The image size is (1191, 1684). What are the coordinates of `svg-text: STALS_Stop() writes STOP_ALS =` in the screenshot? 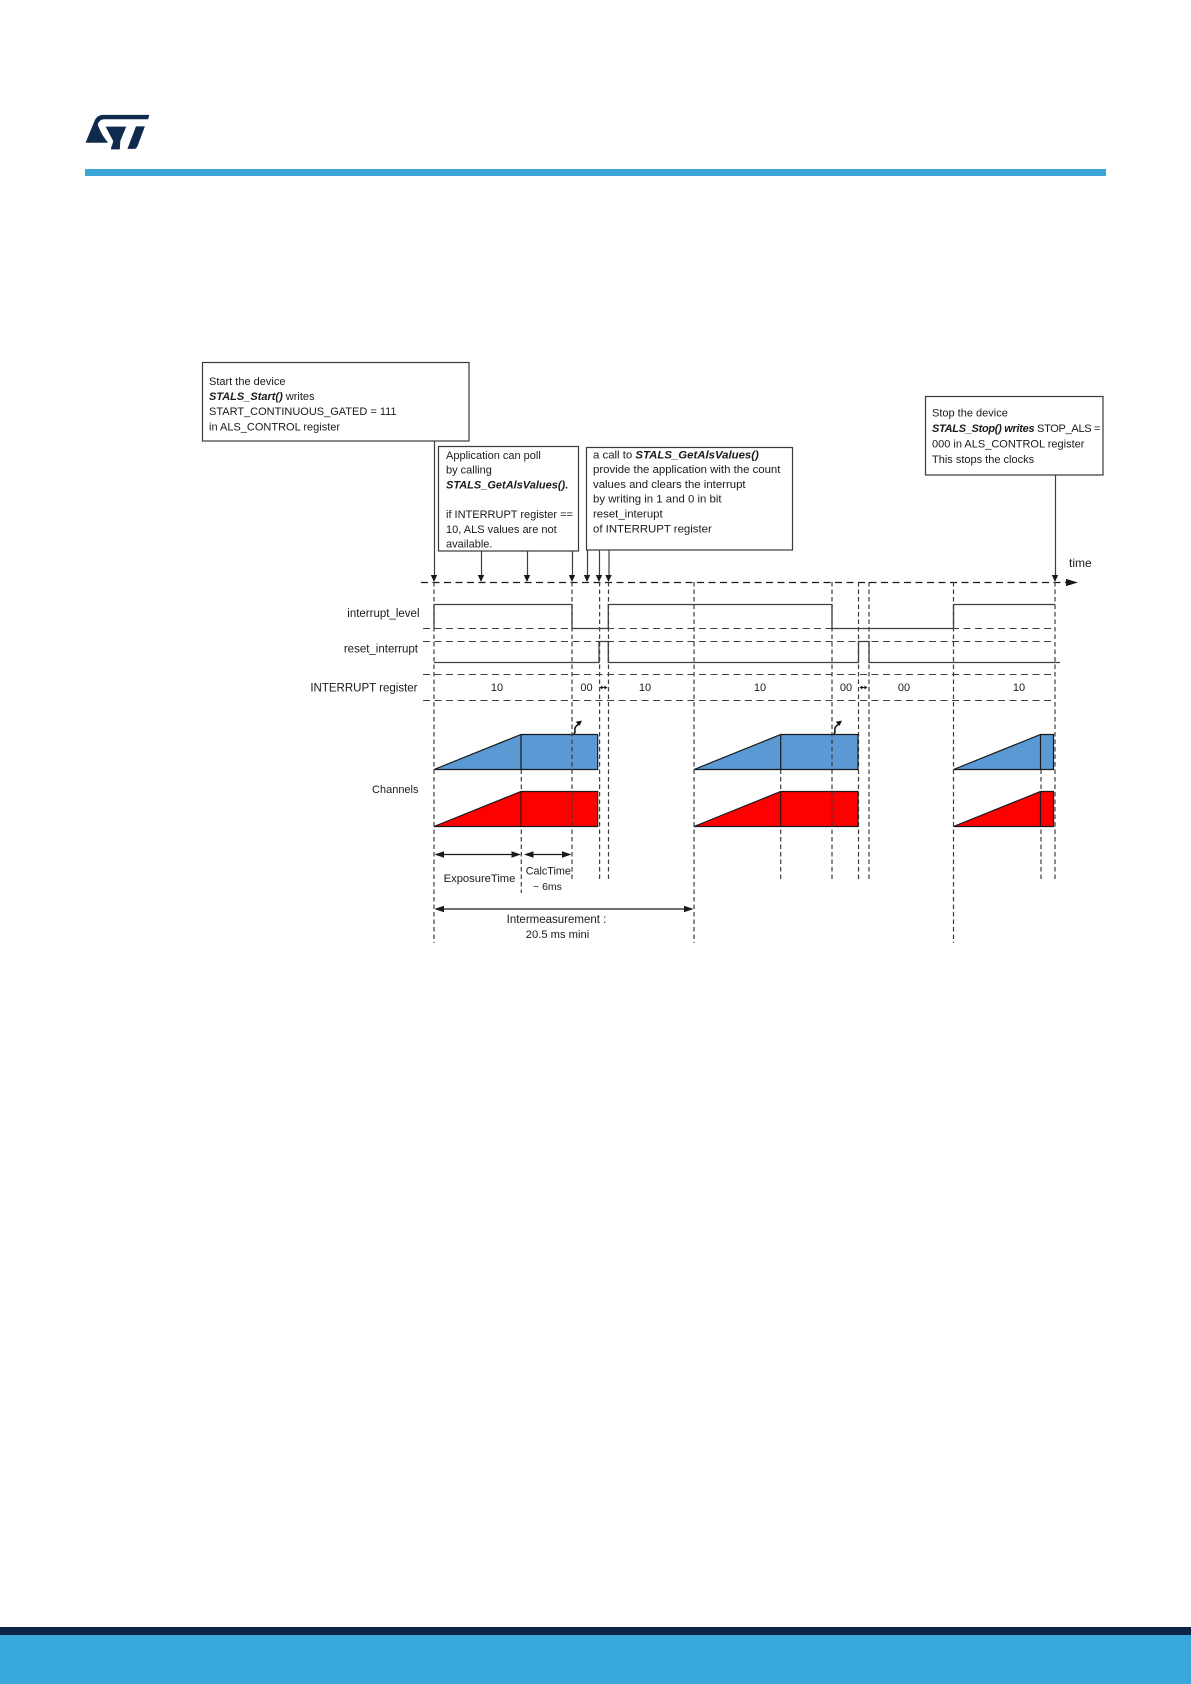 It's located at (1016, 429).